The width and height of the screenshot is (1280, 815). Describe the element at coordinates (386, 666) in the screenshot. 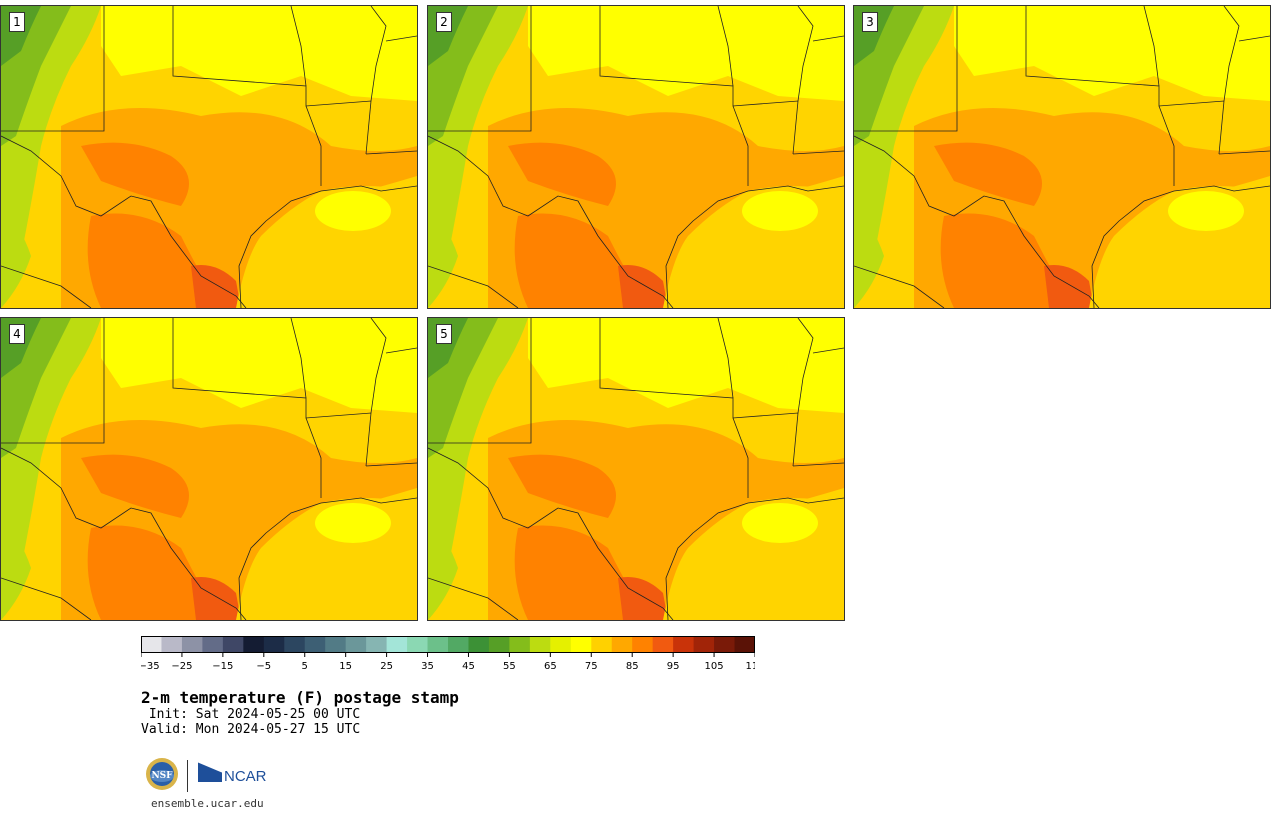

I see `colorbar-tick-label: 25` at that location.